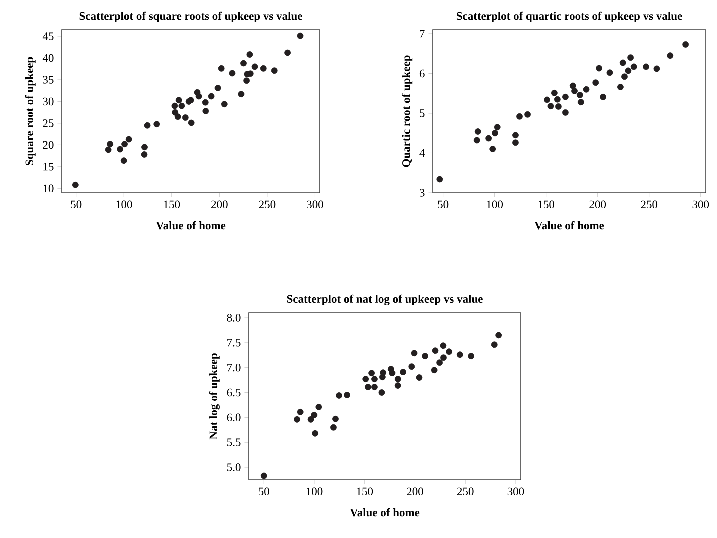  Describe the element at coordinates (48, 102) in the screenshot. I see `y-tick-label: 30` at that location.